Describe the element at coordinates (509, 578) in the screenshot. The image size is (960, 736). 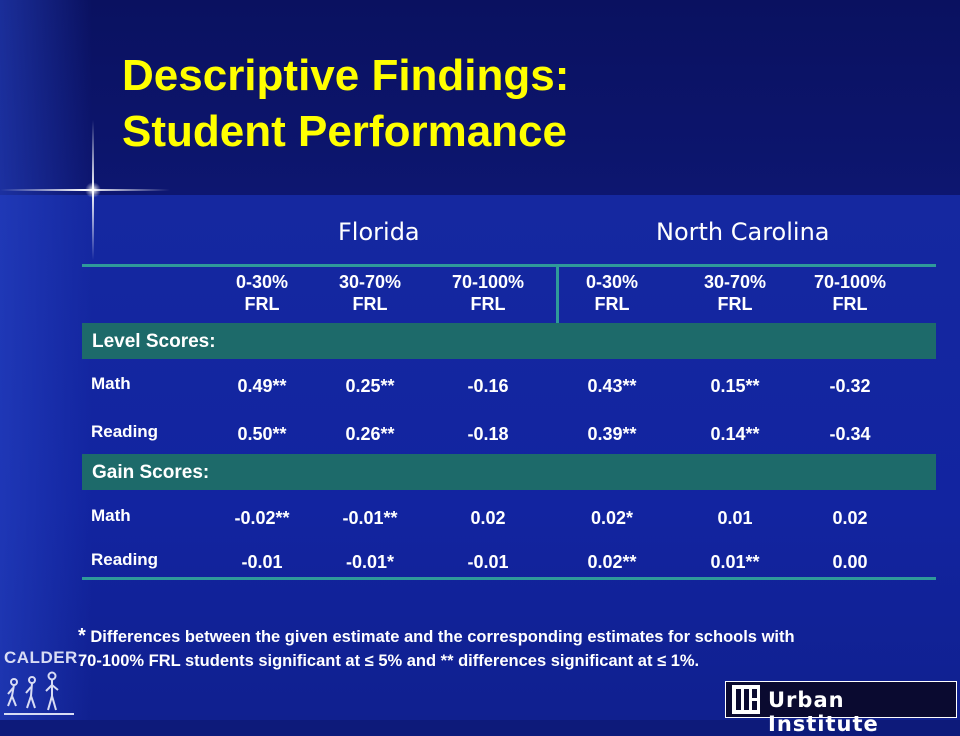
I see `table-bottom-rule` at that location.